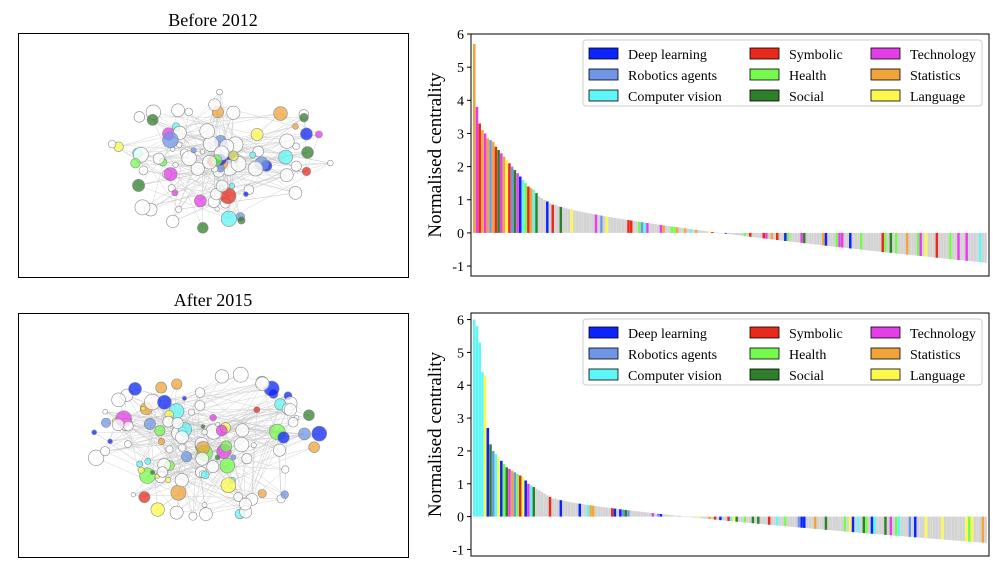  I want to click on legend-label: Robotics agents, so click(672, 355).